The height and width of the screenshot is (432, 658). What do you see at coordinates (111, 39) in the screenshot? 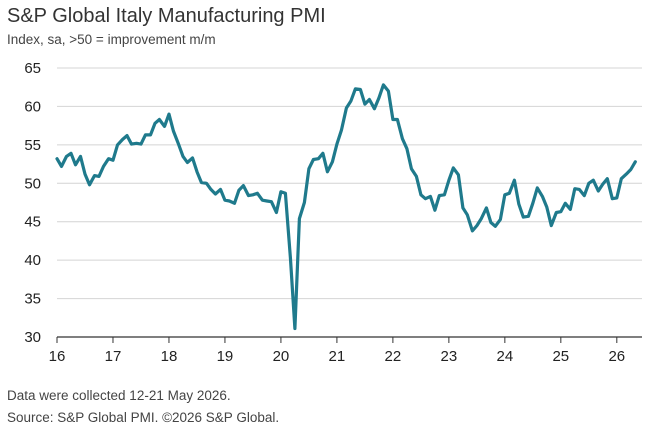
I see `chart-subtitle: Index, sa, >50 = improvement m/m` at bounding box center [111, 39].